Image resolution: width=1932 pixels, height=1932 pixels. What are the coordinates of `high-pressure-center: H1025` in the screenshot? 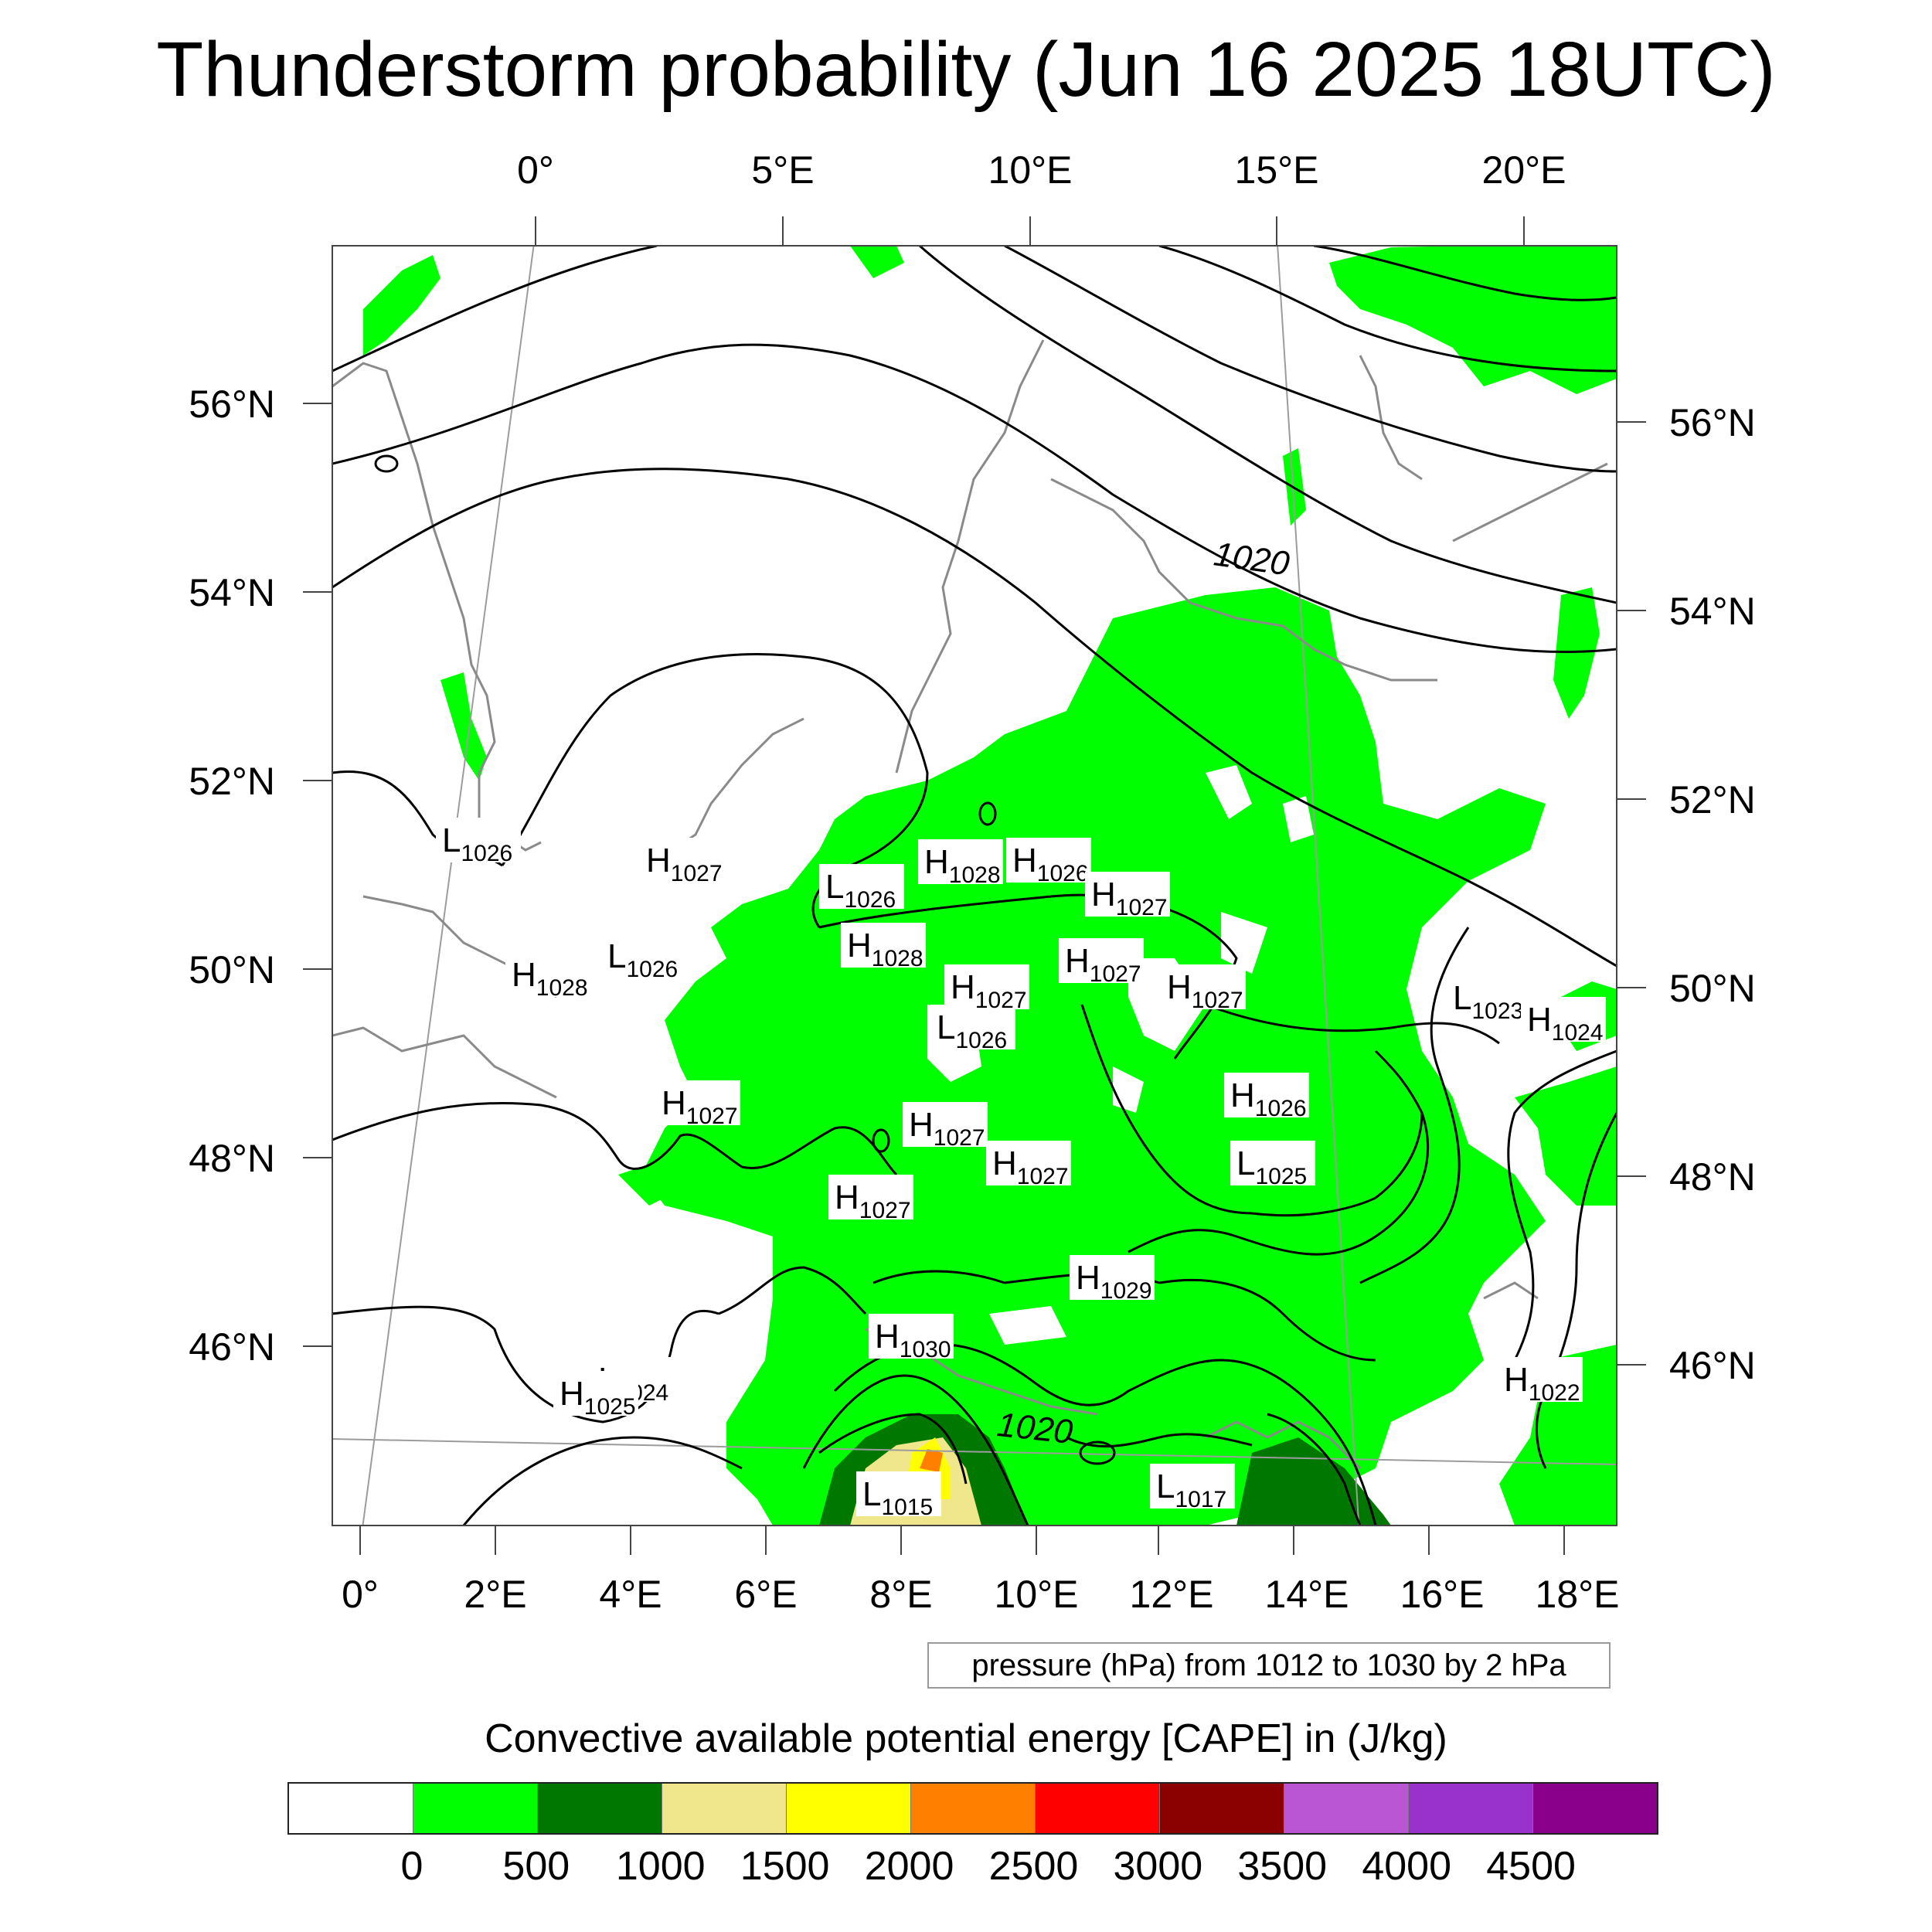 It's located at (598, 1397).